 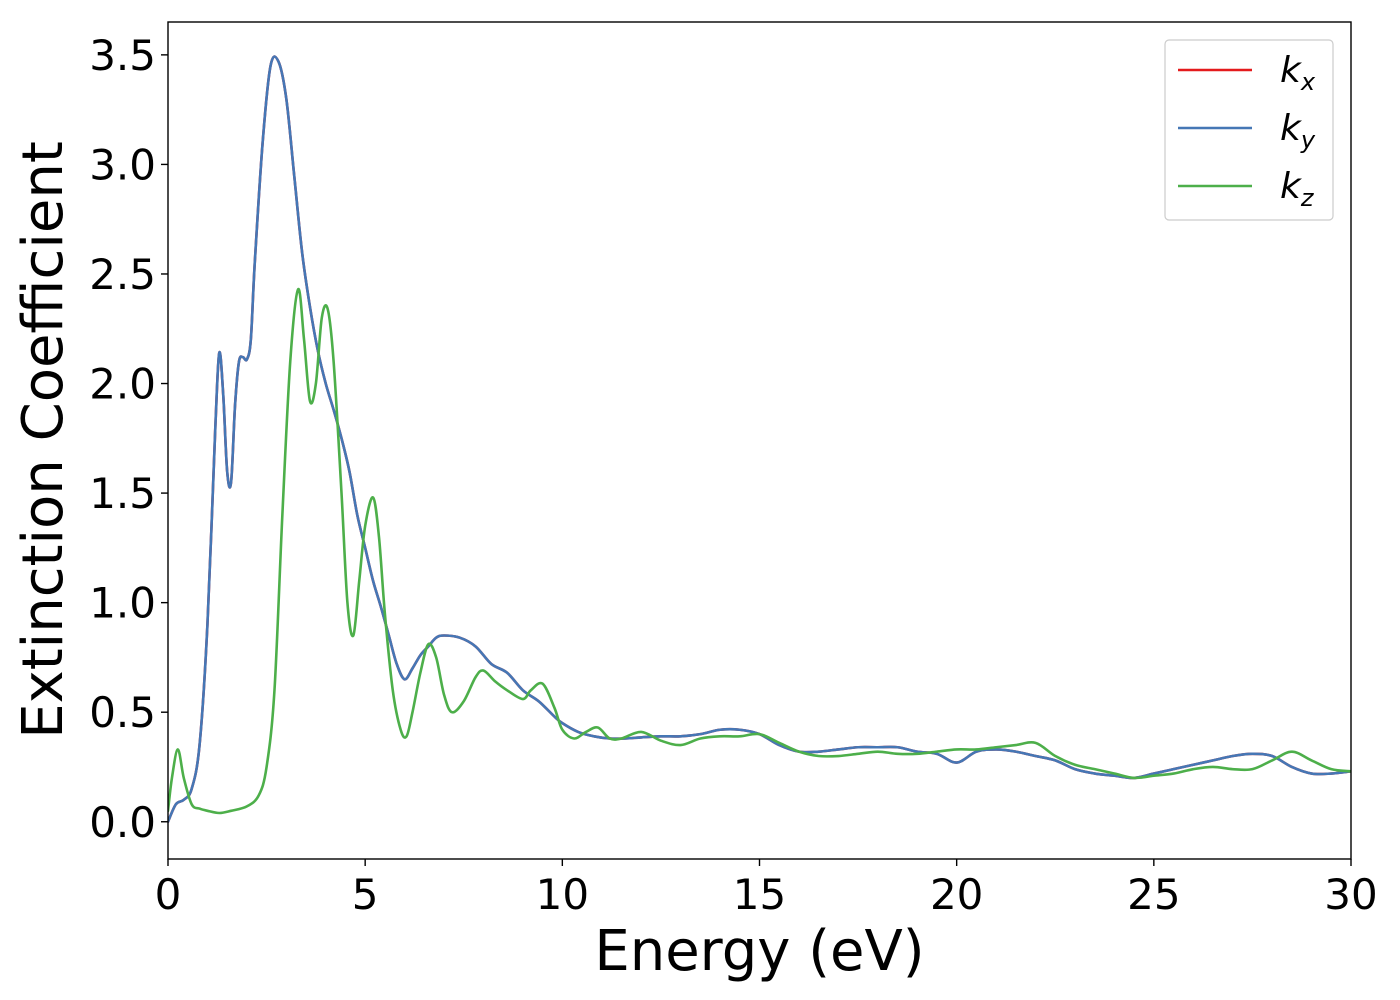 I want to click on x-tick-label: 25, so click(x=1153, y=894).